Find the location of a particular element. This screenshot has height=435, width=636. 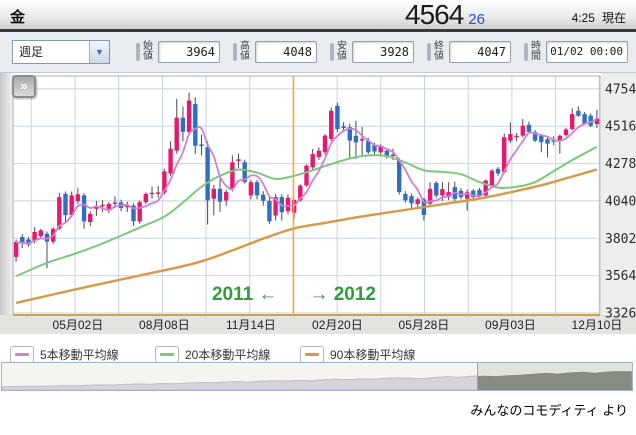

high-label: 高値 is located at coordinates (245, 51).